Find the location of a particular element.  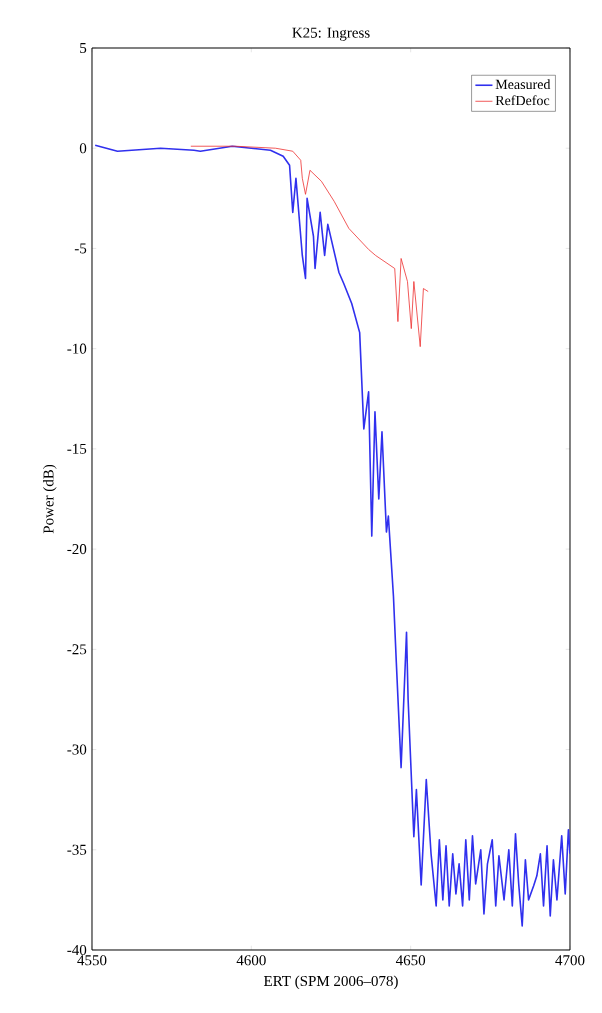

line-series is located at coordinates (309, 246).